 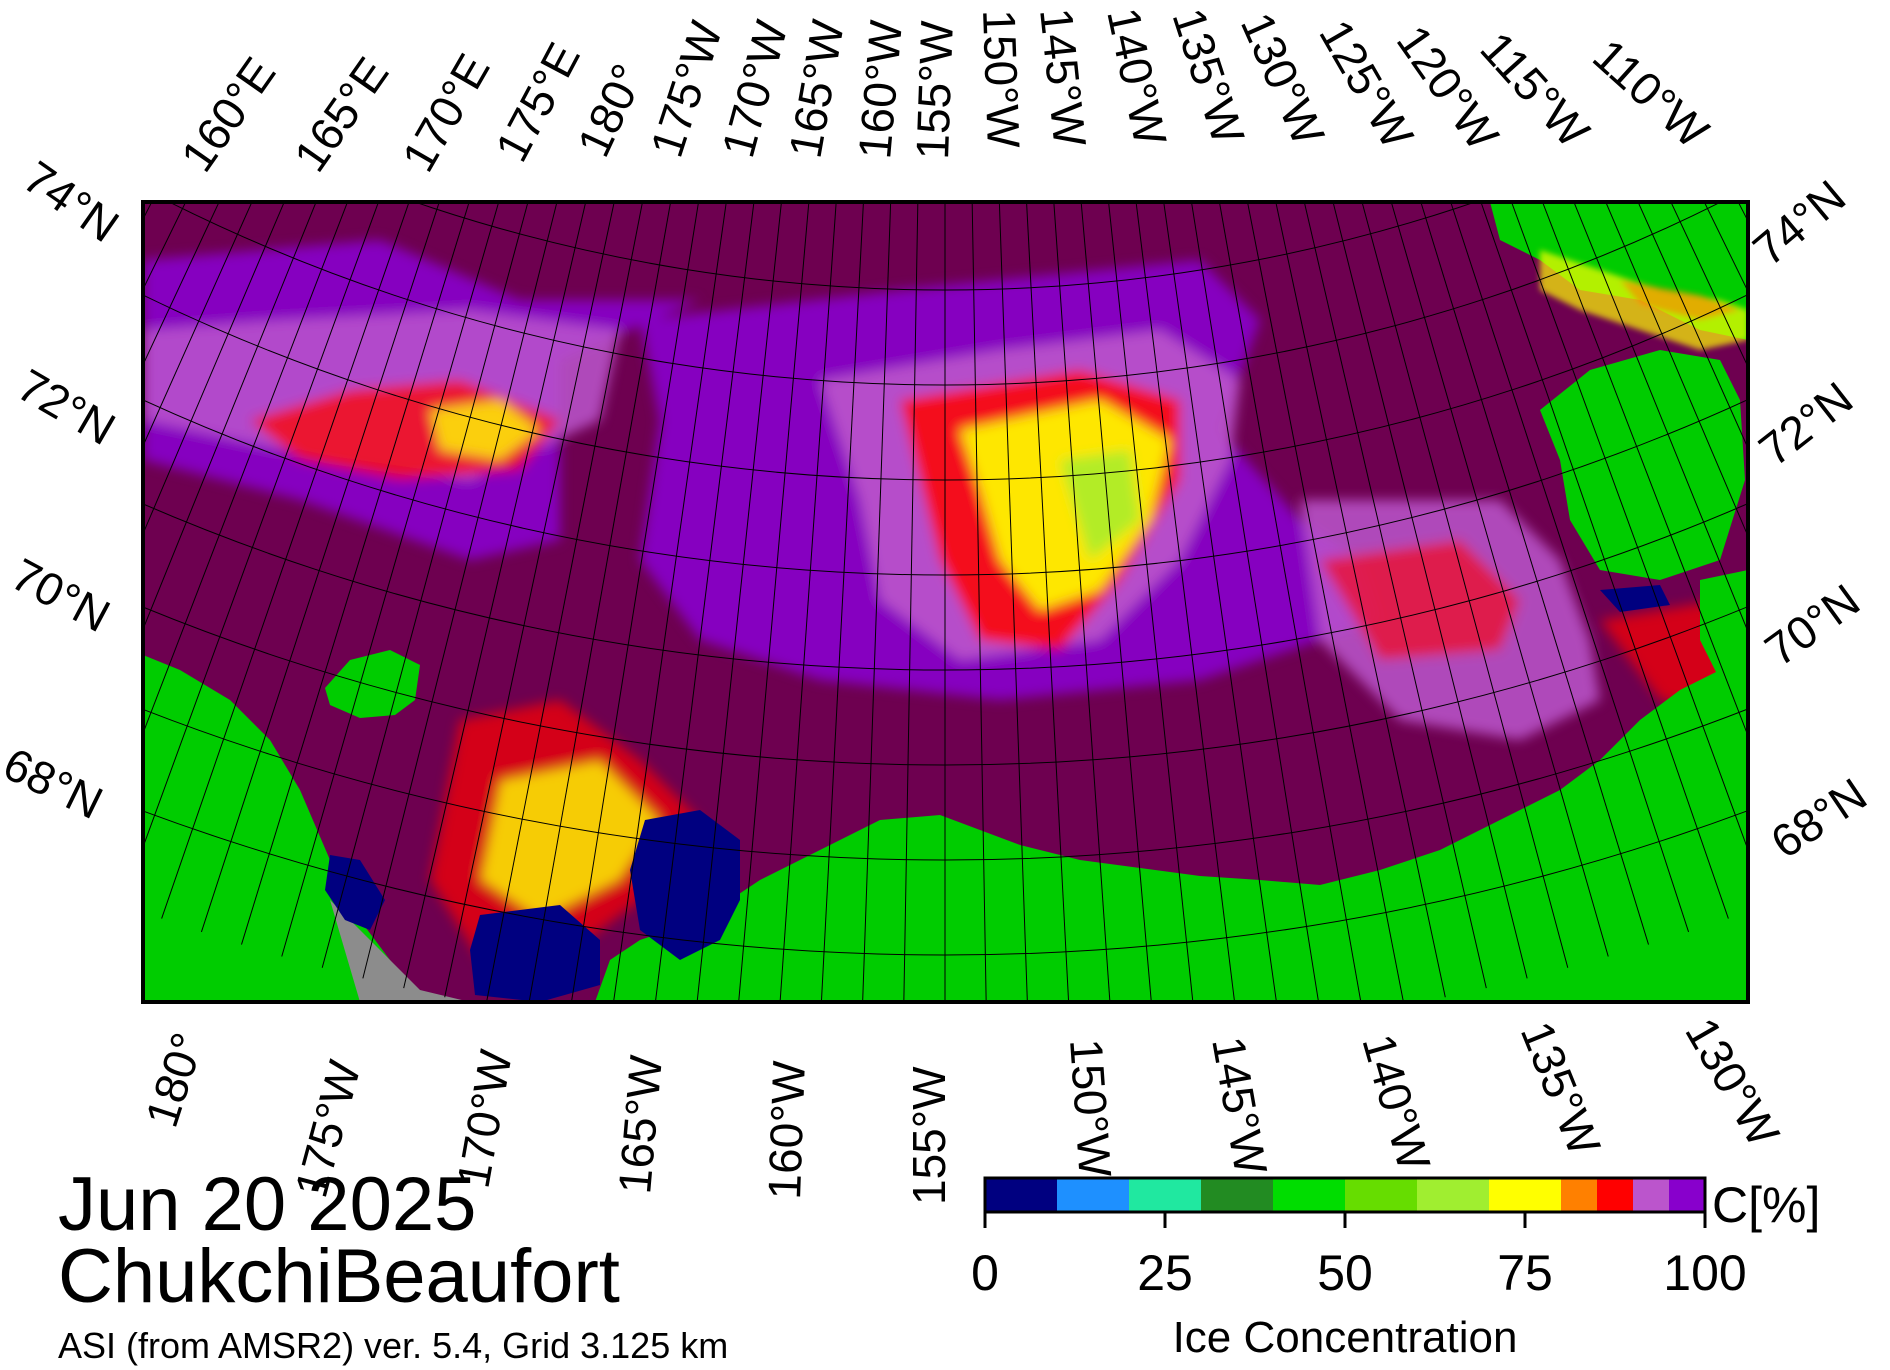 I want to click on top-lon-label: 160°E, so click(x=228, y=114).